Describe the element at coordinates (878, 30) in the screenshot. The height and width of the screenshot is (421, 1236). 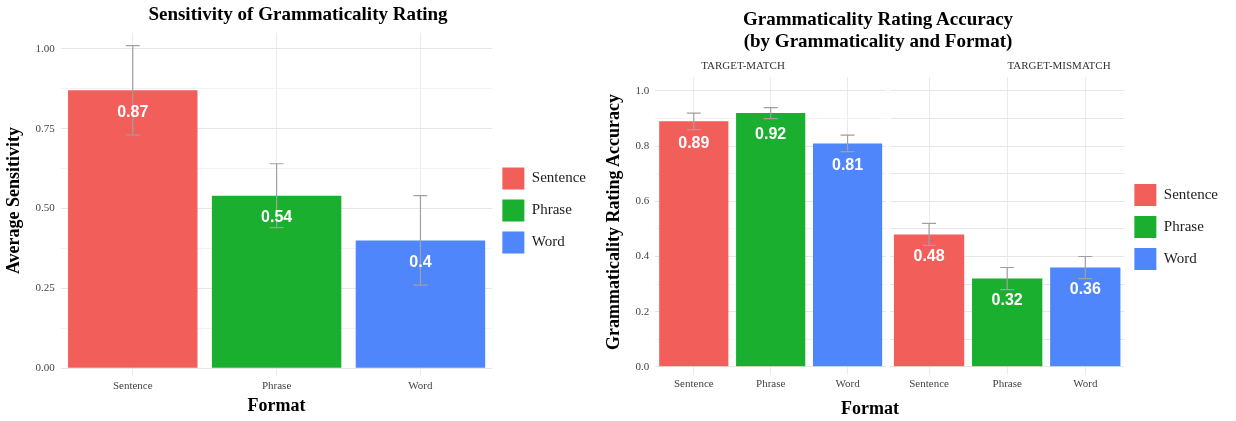
I see `chart-title: Grammaticality Rating Accuracy (by Grammaticality and Format)` at that location.